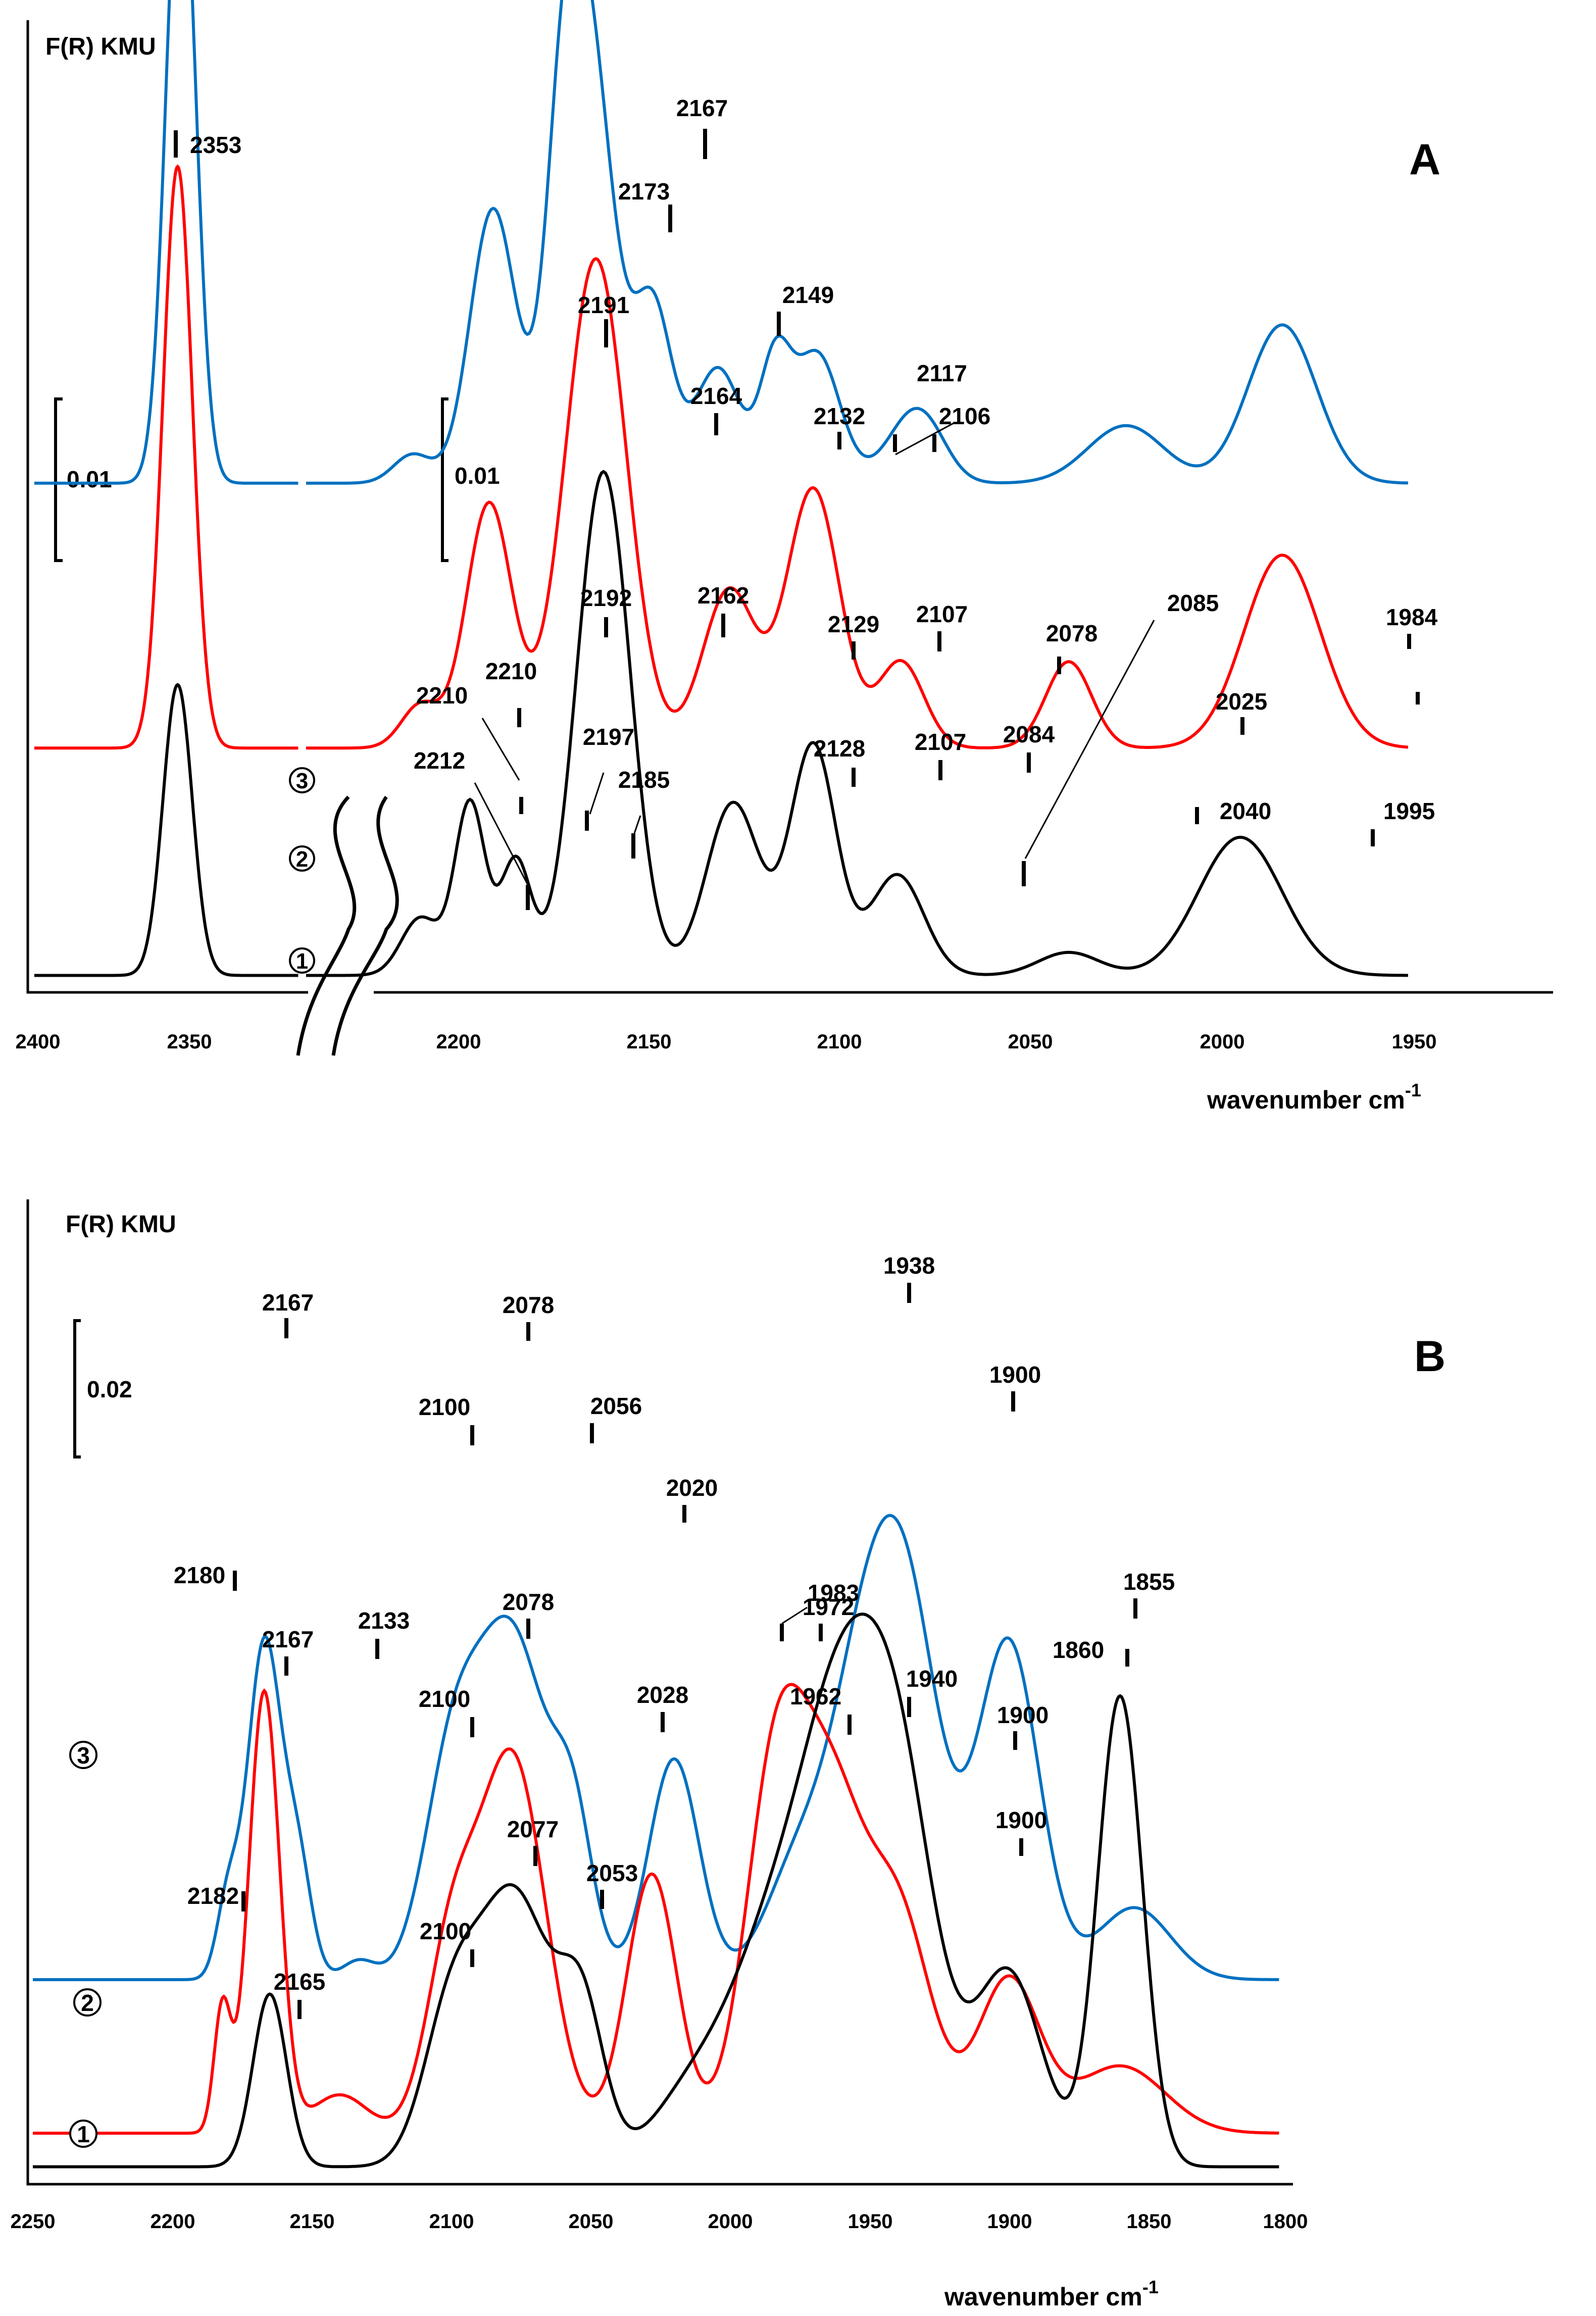 This screenshot has height=2316, width=1596. Describe the element at coordinates (1223, 1042) in the screenshot. I see `panel-a-xtick: 2000` at that location.